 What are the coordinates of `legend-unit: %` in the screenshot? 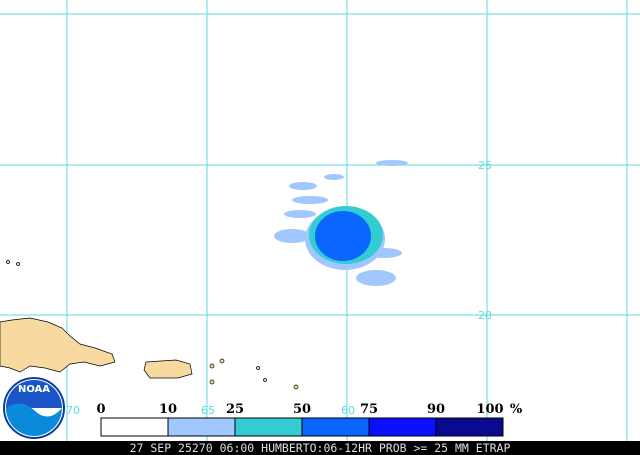 It's located at (516, 409).